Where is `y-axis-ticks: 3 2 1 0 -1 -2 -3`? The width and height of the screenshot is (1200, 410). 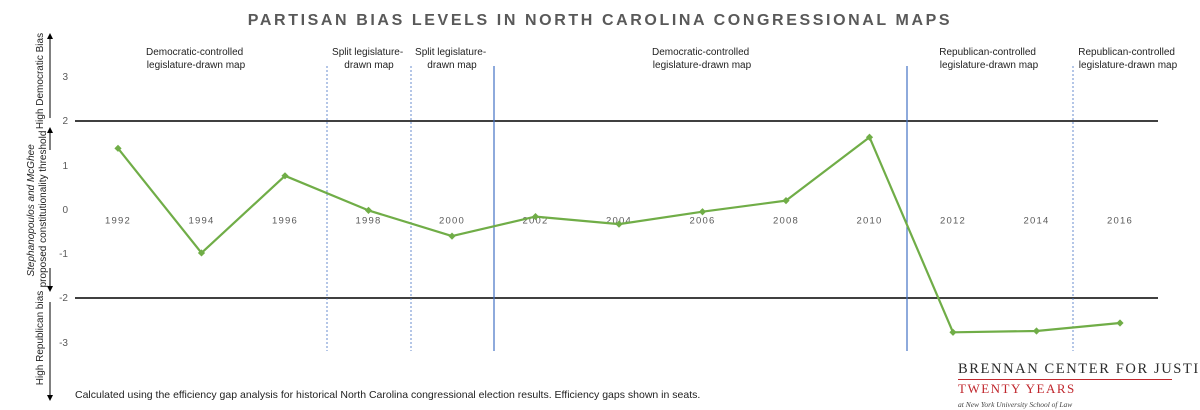 y-axis-ticks: 3 2 1 0 -1 -2 -3 is located at coordinates (63, 210).